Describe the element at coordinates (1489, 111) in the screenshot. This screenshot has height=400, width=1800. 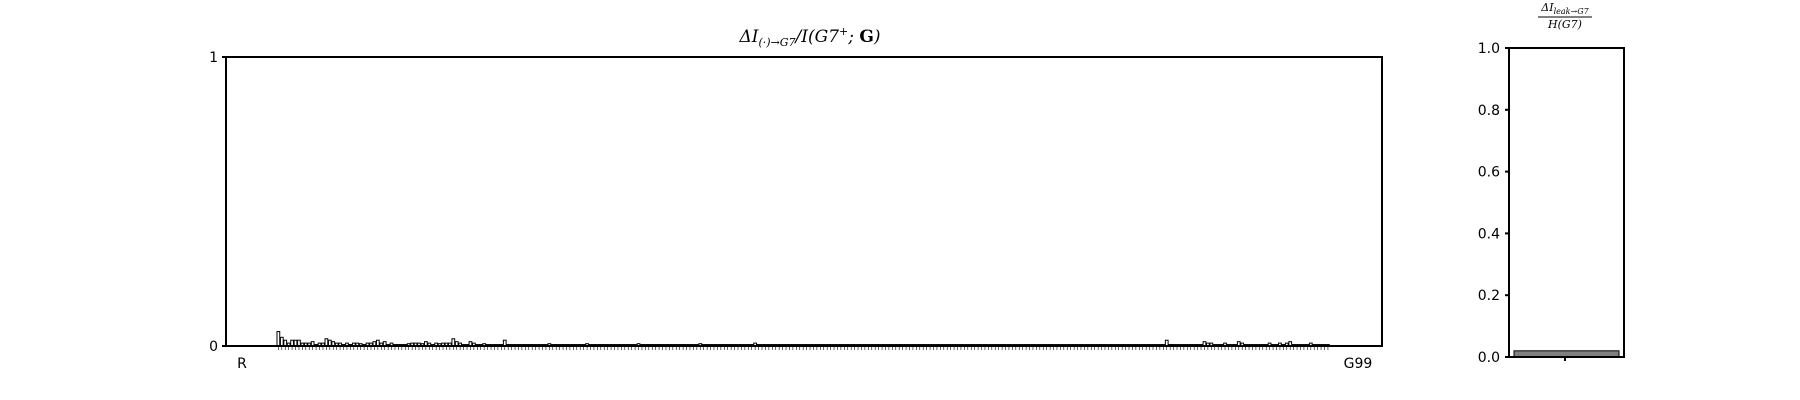
I see `right-y-tick-label: 0.8` at that location.